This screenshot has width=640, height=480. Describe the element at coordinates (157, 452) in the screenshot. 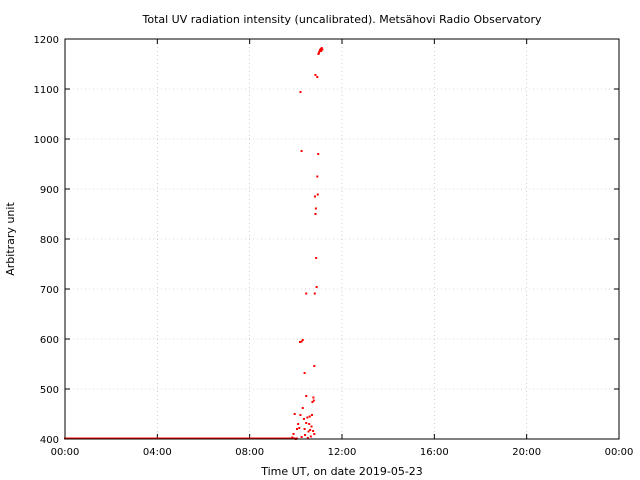

I see `x-tick-label: 04:00` at that location.